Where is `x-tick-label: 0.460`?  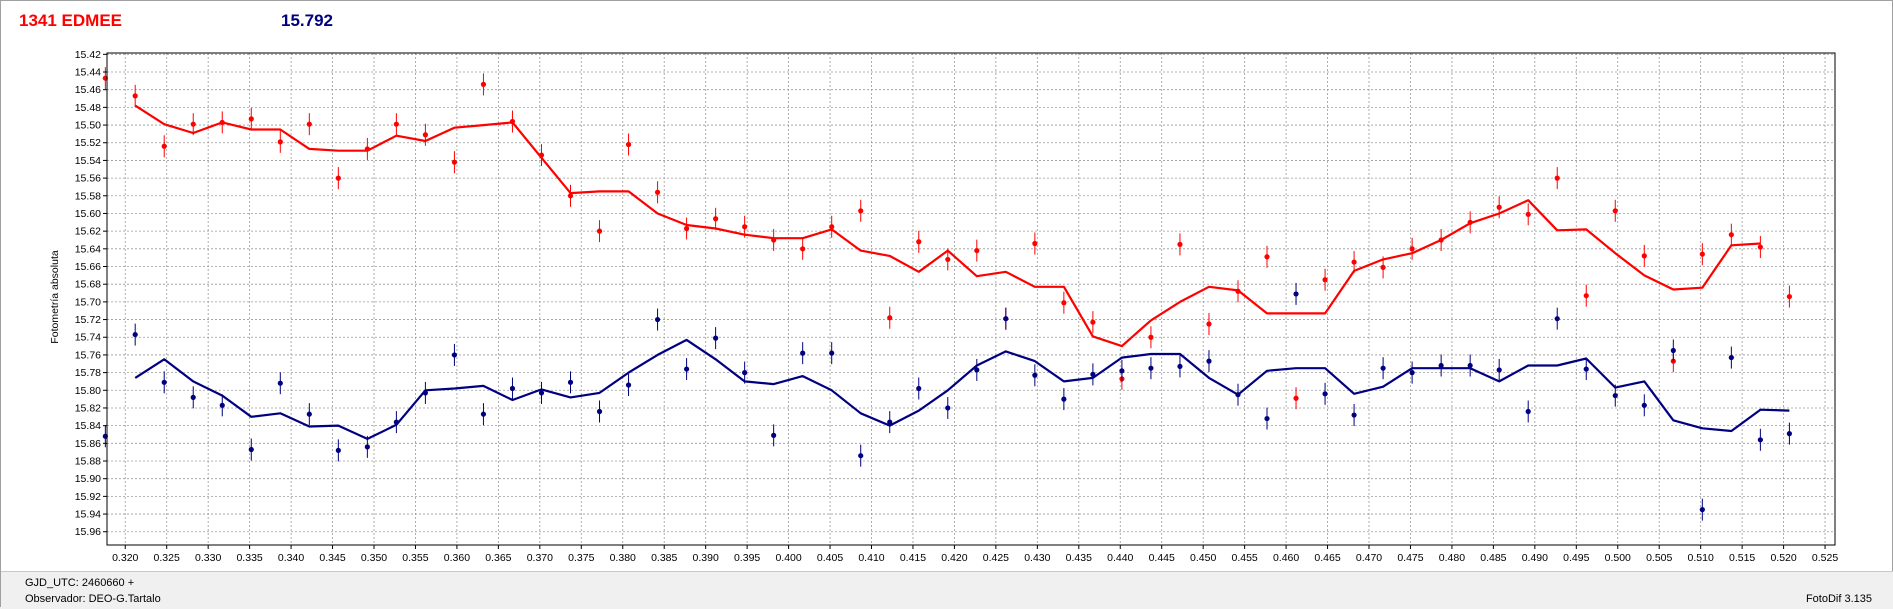 x-tick-label: 0.460 is located at coordinates (1286, 558).